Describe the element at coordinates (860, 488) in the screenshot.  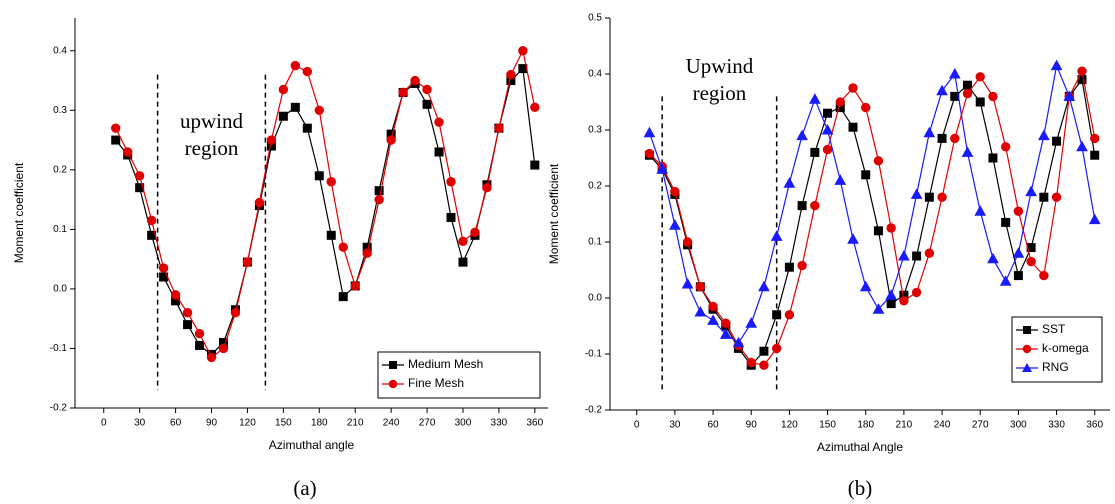
I see `caption: (b)` at that location.